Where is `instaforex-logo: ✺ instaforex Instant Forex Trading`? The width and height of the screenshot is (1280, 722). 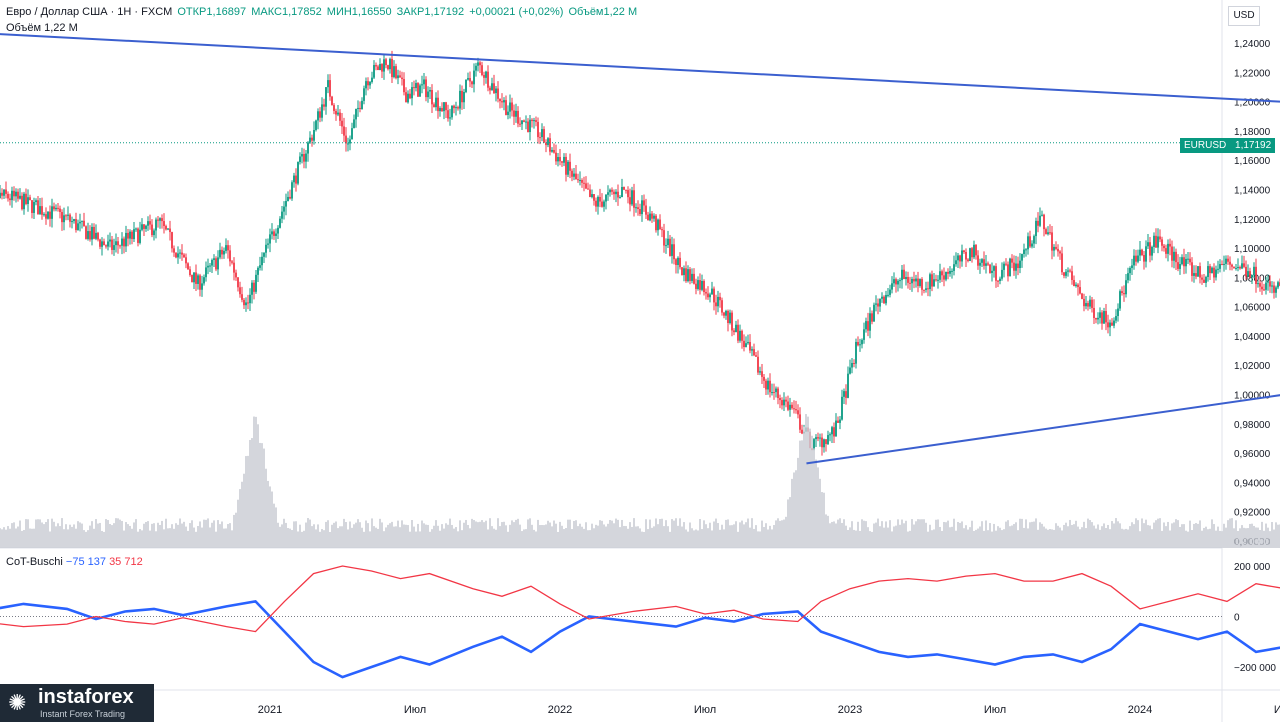
instaforex-logo: ✺ instaforex Instant Forex Trading is located at coordinates (77, 703).